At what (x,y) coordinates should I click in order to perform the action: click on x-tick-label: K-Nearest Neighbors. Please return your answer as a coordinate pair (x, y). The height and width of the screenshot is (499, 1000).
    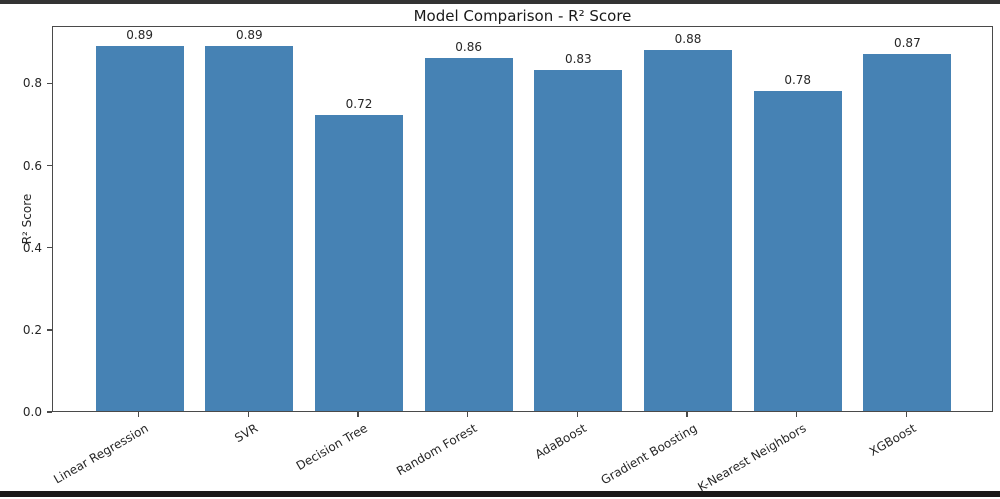
    Looking at the image, I should click on (752, 458).